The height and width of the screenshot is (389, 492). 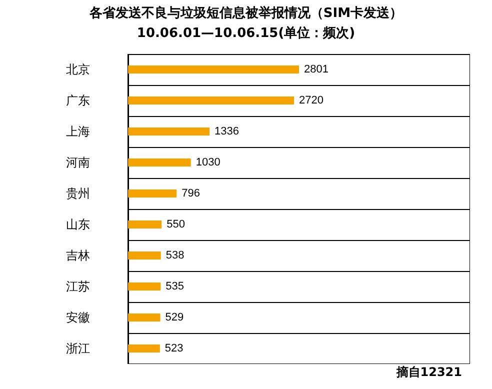 I want to click on y-tick-label: 江苏, so click(x=78, y=287).